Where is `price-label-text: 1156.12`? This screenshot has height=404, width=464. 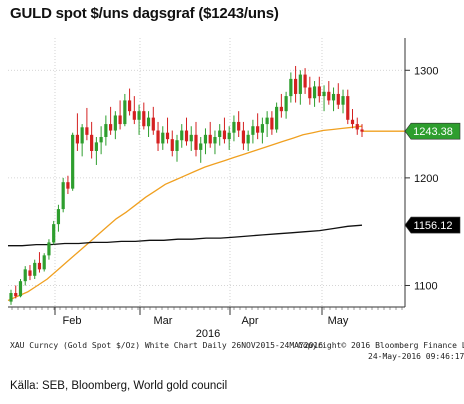 price-label-text: 1156.12 is located at coordinates (433, 226).